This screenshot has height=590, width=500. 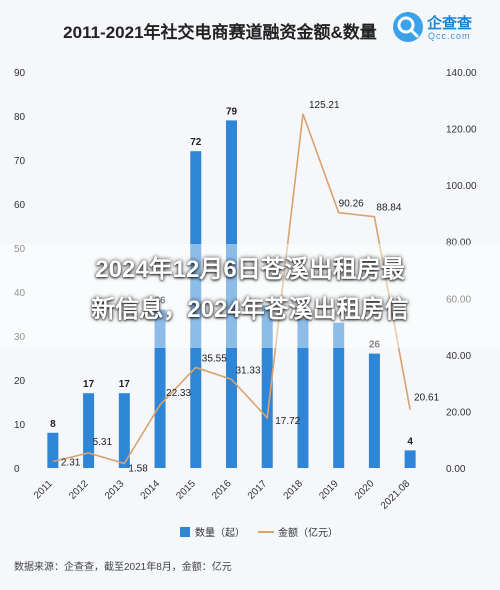 I want to click on left-axis-tick: 60, so click(x=20, y=205).